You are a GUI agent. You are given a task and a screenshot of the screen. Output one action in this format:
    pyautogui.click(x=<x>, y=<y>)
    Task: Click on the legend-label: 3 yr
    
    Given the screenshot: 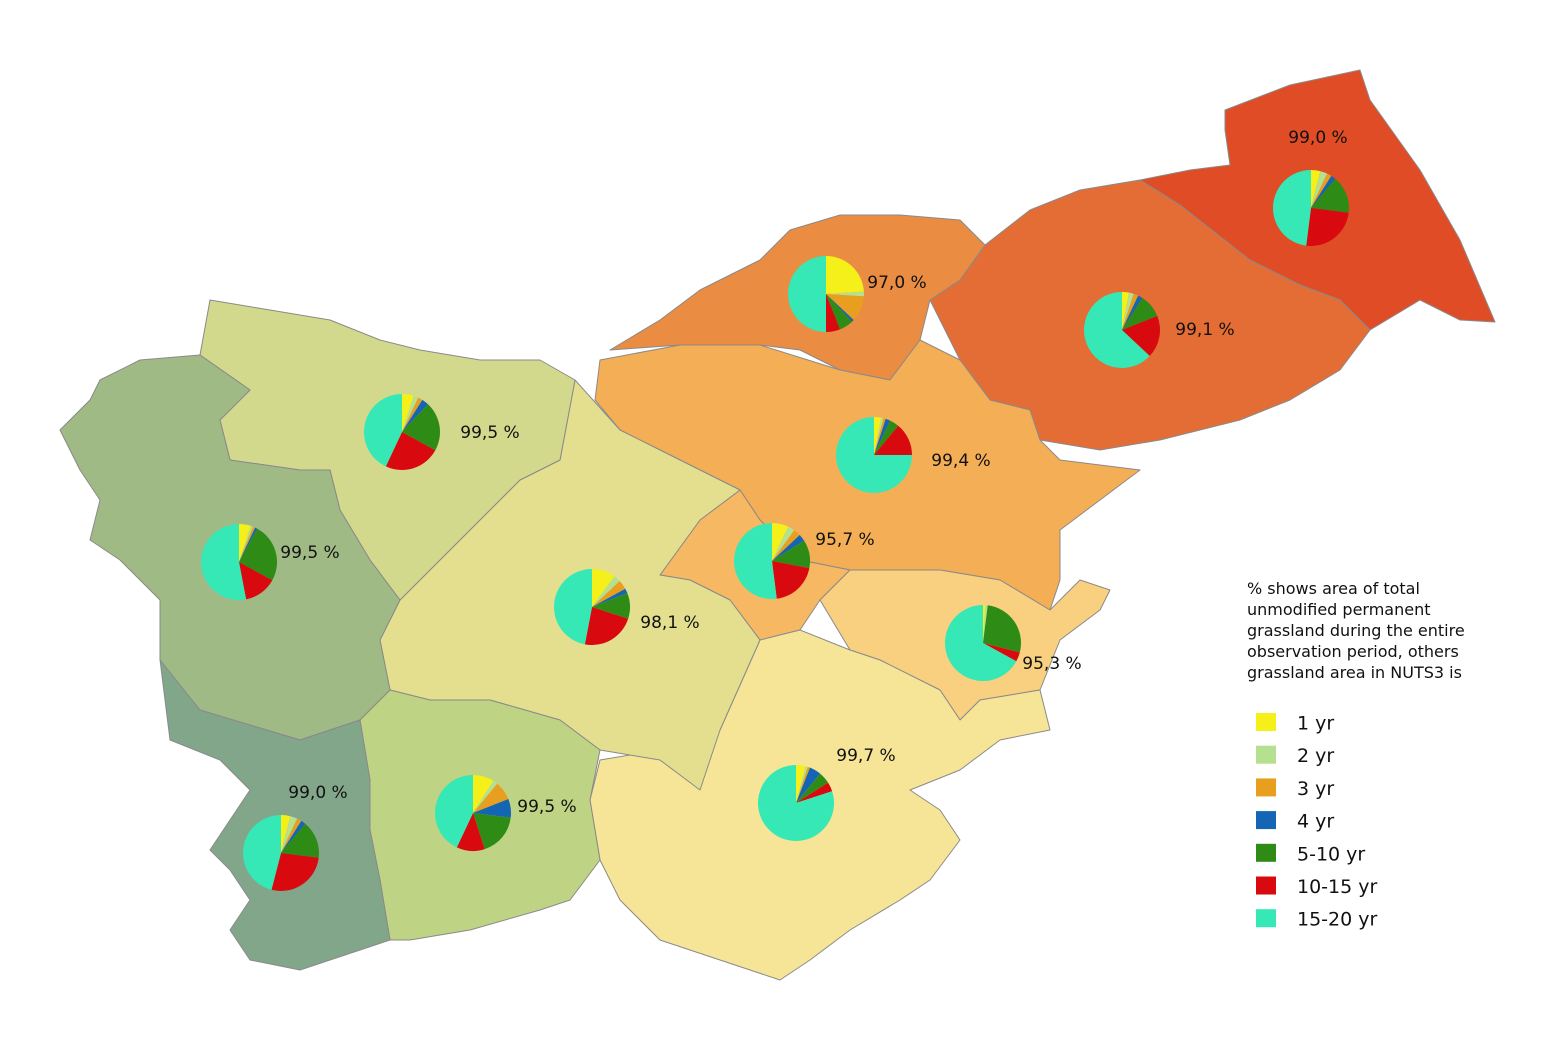 What is the action you would take?
    pyautogui.click(x=1315, y=789)
    